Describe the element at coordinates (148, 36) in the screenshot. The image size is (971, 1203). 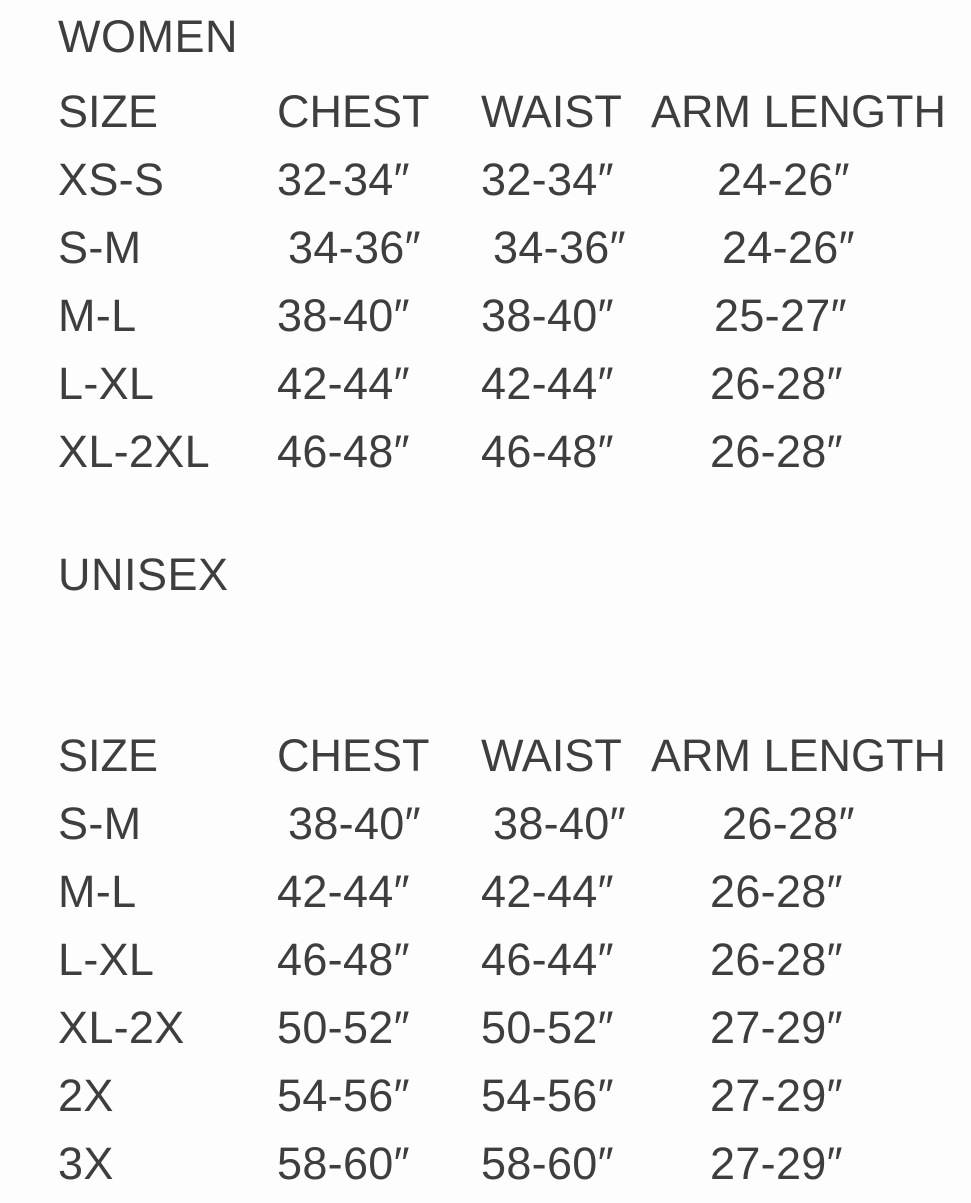
I see `women-section-title: WOMEN` at that location.